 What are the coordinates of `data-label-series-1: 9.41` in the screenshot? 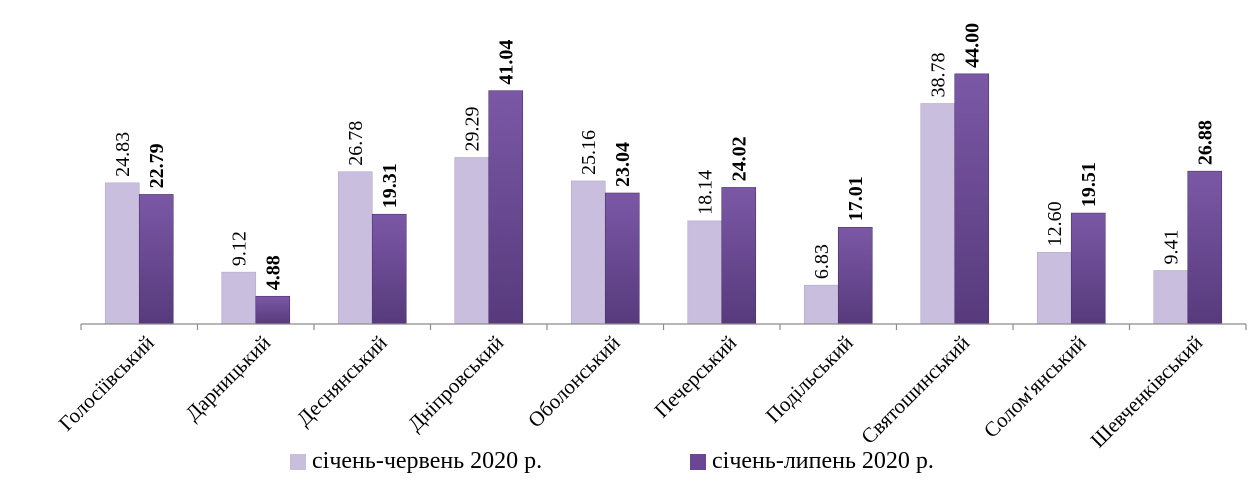 It's located at (1172, 247).